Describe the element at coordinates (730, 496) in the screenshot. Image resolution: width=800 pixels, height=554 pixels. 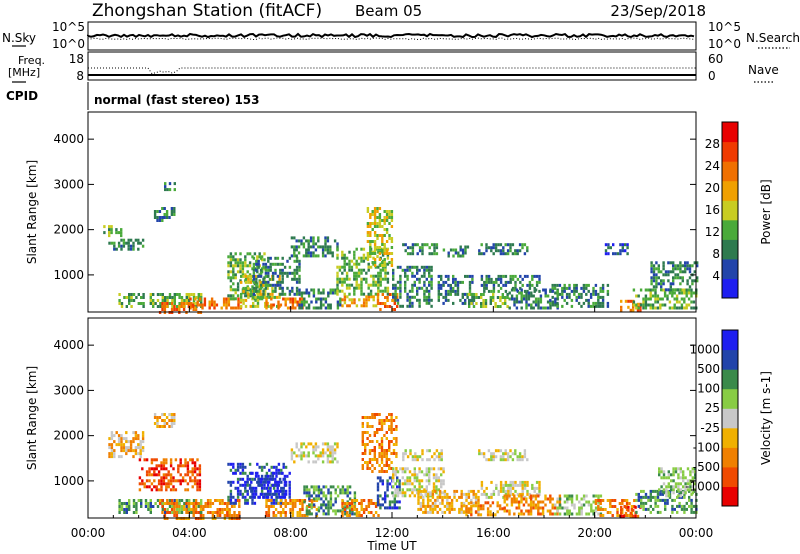
I see `colorbar-swatch` at that location.